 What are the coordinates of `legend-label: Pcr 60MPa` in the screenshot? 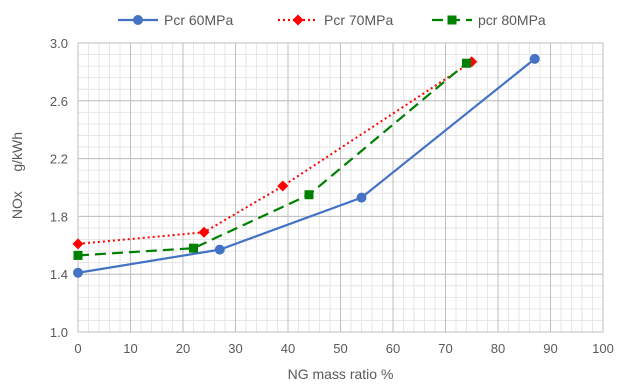 It's located at (198, 20).